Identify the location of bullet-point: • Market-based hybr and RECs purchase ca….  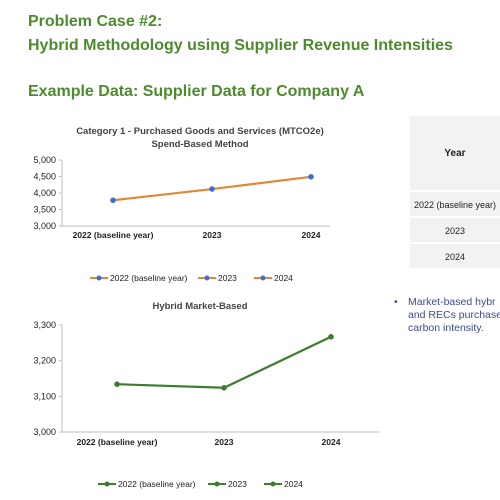
(447, 315).